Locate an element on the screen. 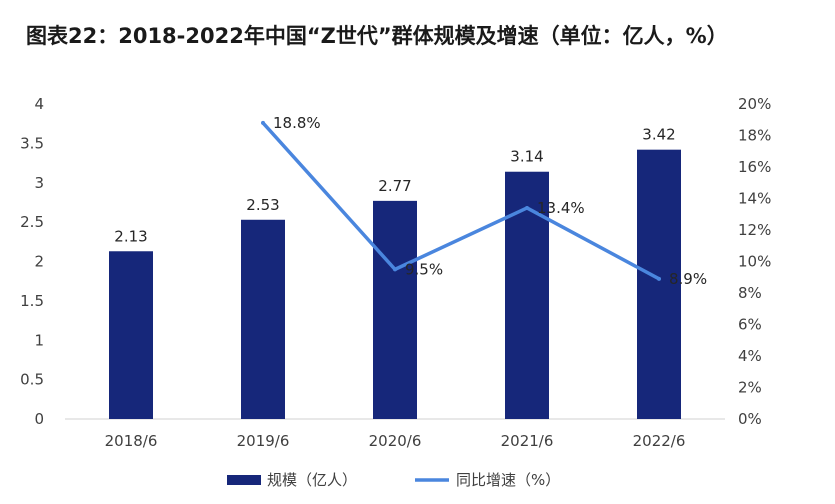 The image size is (835, 504). bar-value-label: 3.42 is located at coordinates (658, 135).